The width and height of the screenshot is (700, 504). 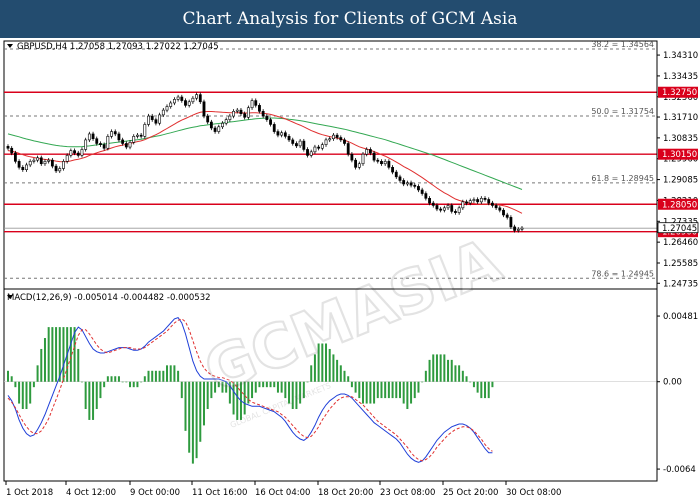 What do you see at coordinates (678, 154) in the screenshot?
I see `level-price-tag` at bounding box center [678, 154].